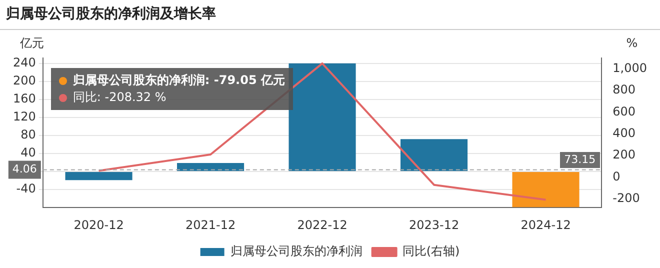  What do you see at coordinates (24, 99) in the screenshot?
I see `y-tick-label: 160` at bounding box center [24, 99].